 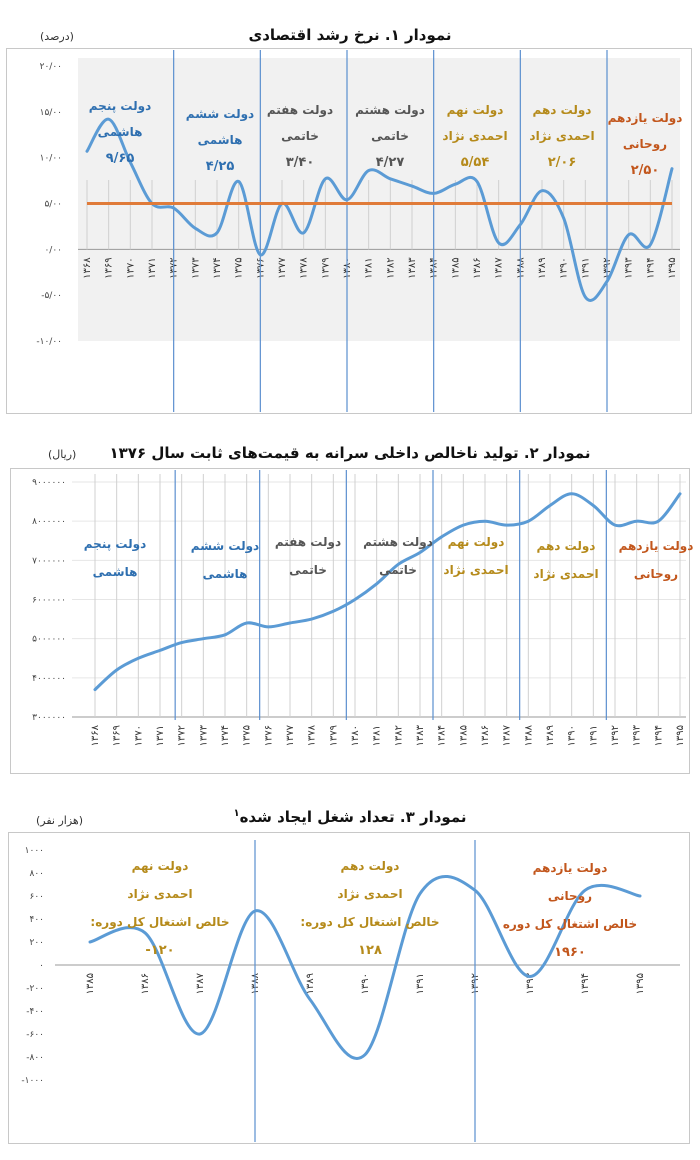 What do you see at coordinates (49, 342) in the screenshot?
I see `chart-1-y-tick-label: -۱۰/۰۰` at bounding box center [49, 342].